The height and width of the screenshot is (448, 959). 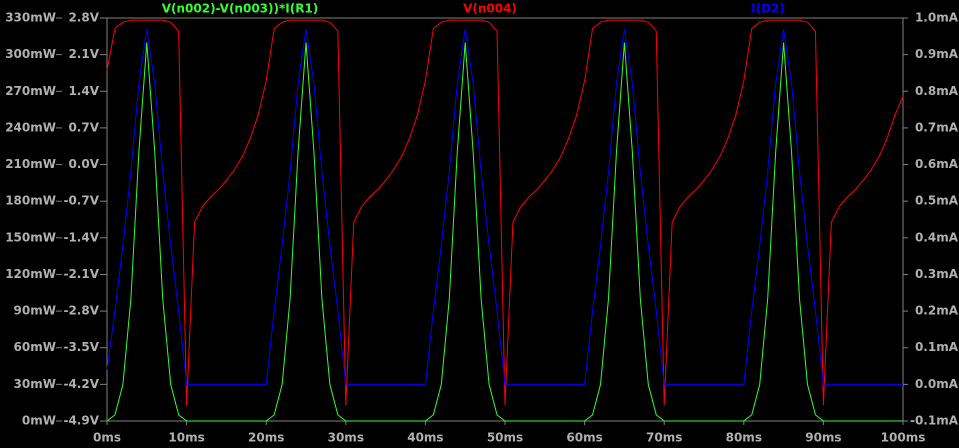 I want to click on x-tick-label: 40ms, so click(x=425, y=438).